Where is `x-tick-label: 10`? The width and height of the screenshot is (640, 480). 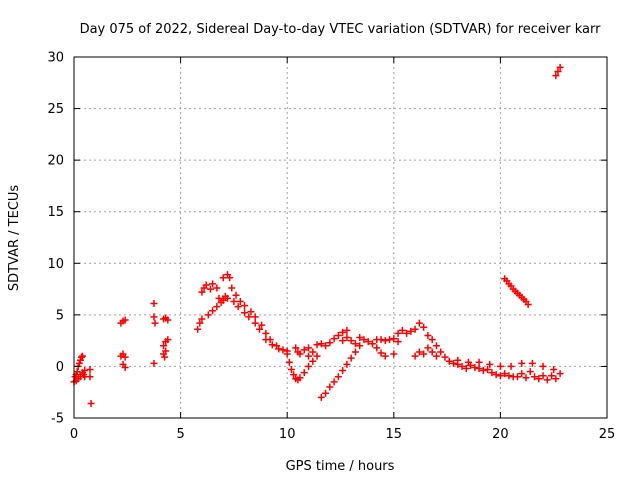 x-tick-label: 10 is located at coordinates (287, 434).